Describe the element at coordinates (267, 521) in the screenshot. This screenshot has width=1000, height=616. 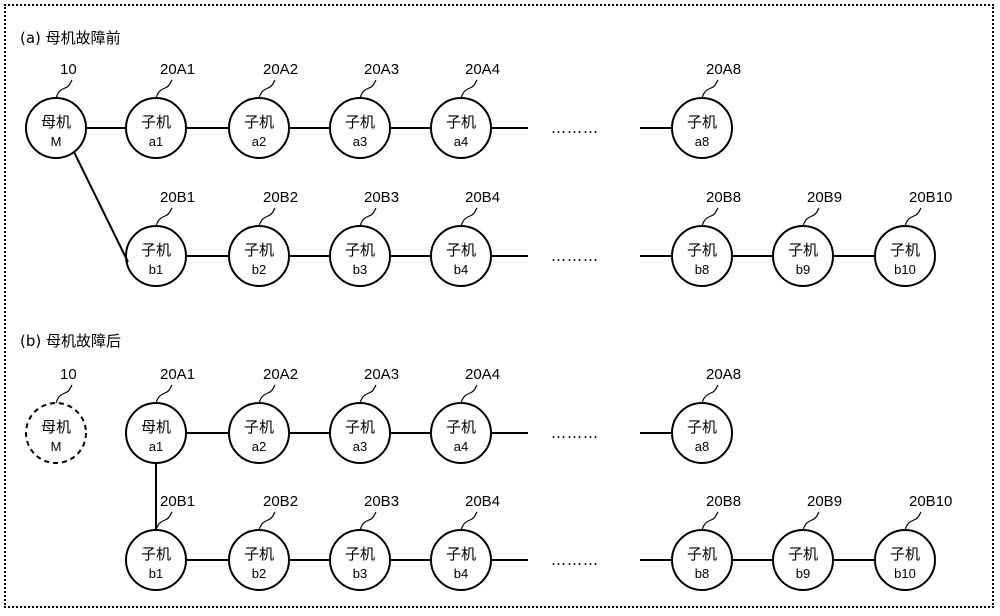
I see `sec1-row1-node-b2-leader` at that location.